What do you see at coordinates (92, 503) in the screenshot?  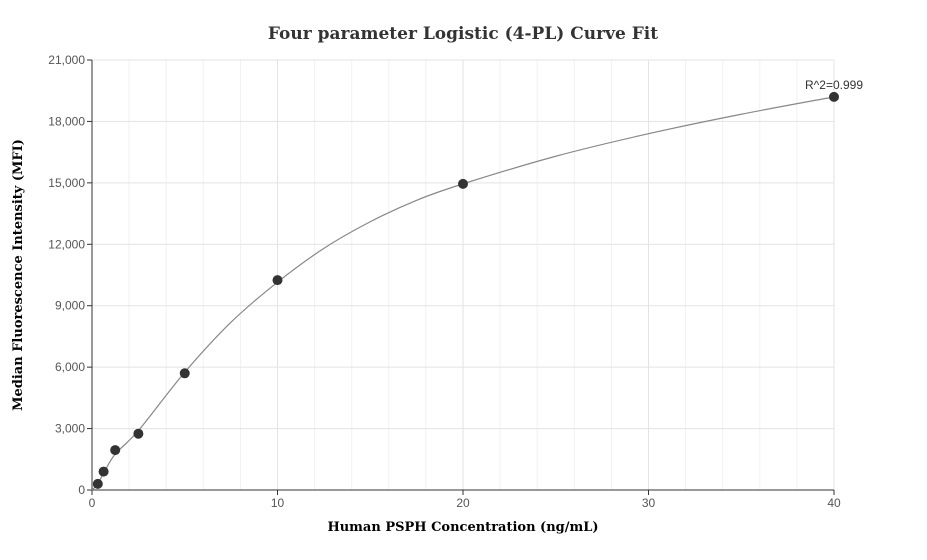 I see `x-tick-label: 0` at bounding box center [92, 503].